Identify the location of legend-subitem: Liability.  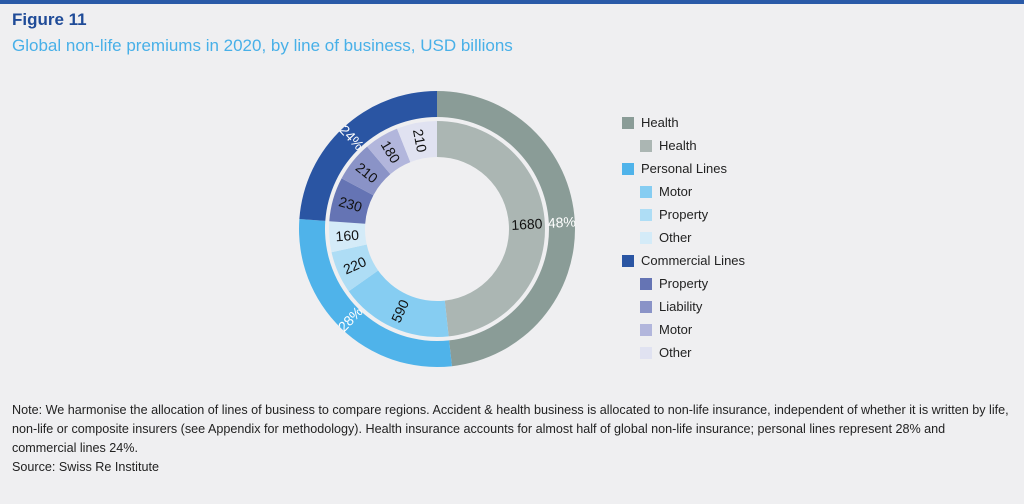
(683, 306).